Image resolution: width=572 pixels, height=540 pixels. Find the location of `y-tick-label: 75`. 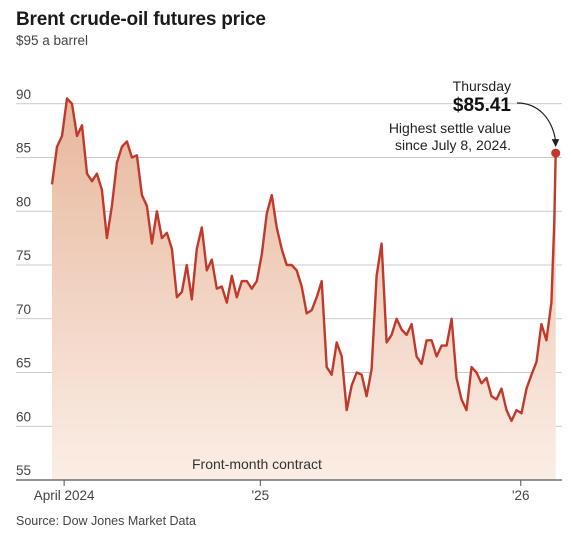

y-tick-label: 75 is located at coordinates (23, 255).